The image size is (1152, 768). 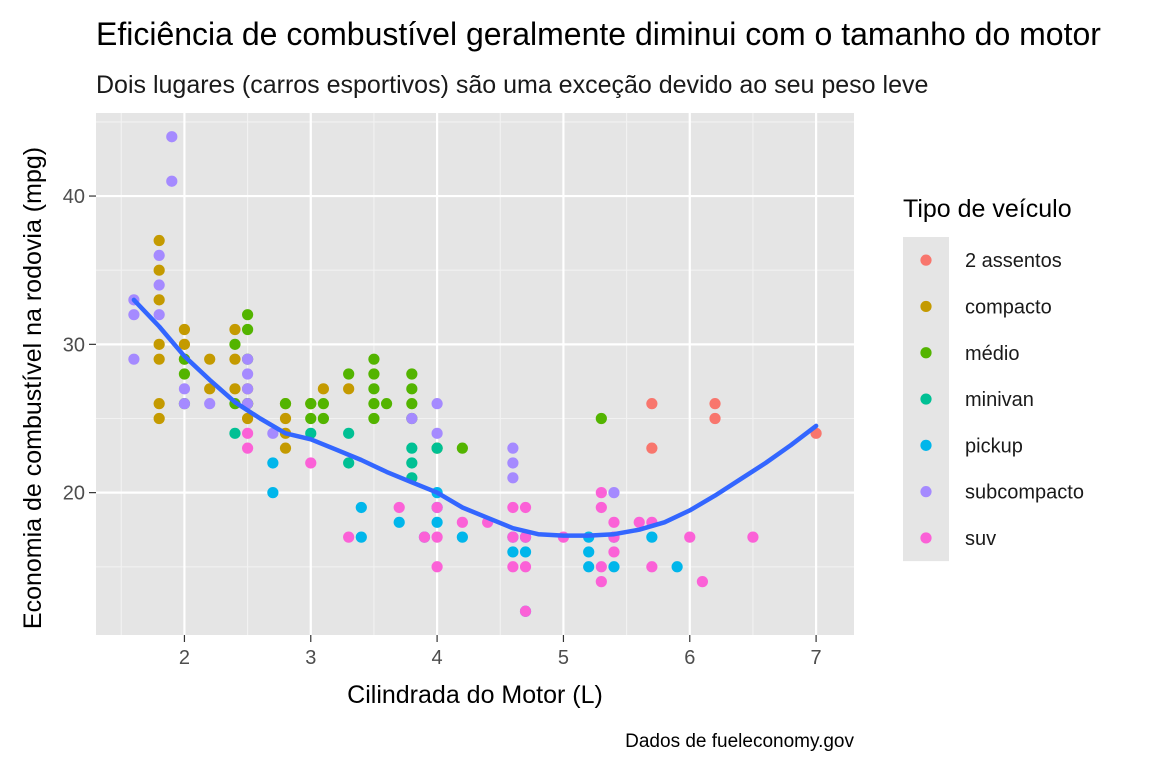 I want to click on x-tick-label: 5, so click(x=563, y=658).